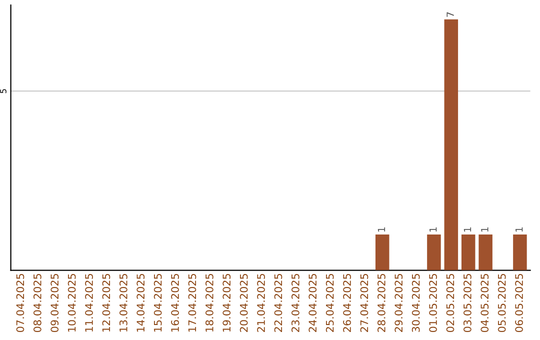 This screenshot has width=540, height=340. Describe the element at coordinates (123, 303) in the screenshot. I see `x-tick-label: 13.04.2025` at that location.